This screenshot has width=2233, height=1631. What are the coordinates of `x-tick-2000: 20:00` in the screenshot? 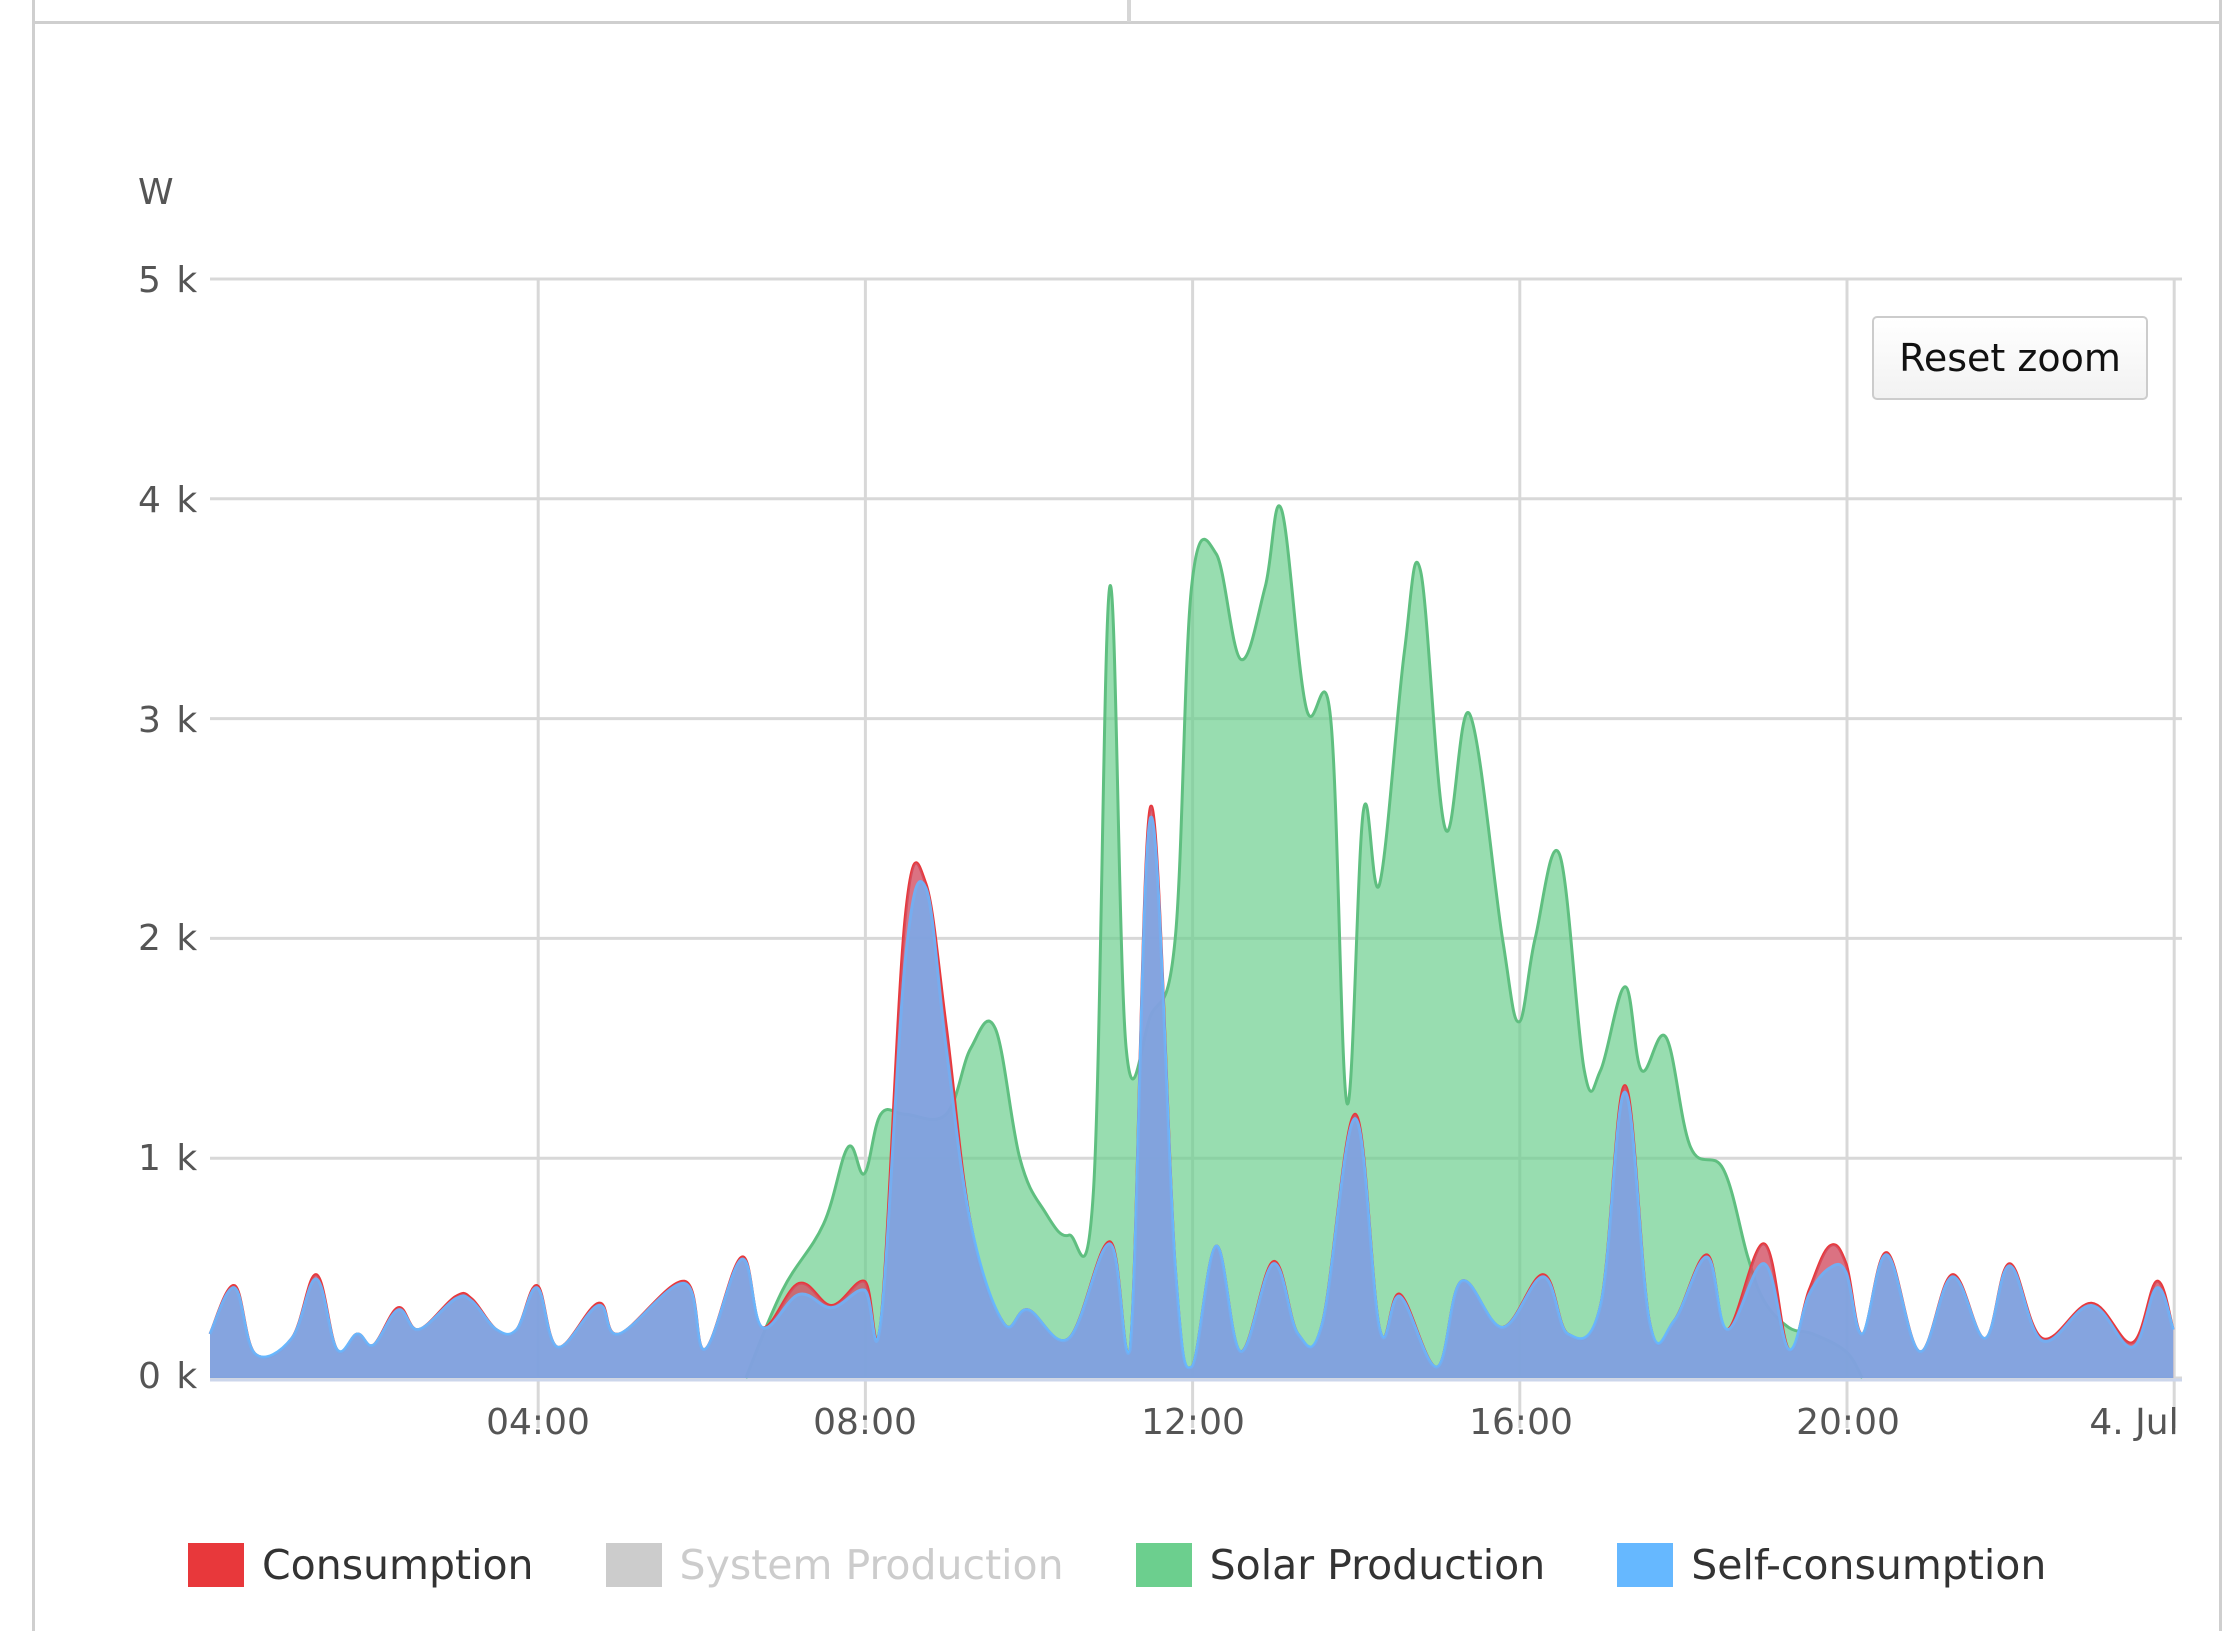 It's located at (1848, 1422).